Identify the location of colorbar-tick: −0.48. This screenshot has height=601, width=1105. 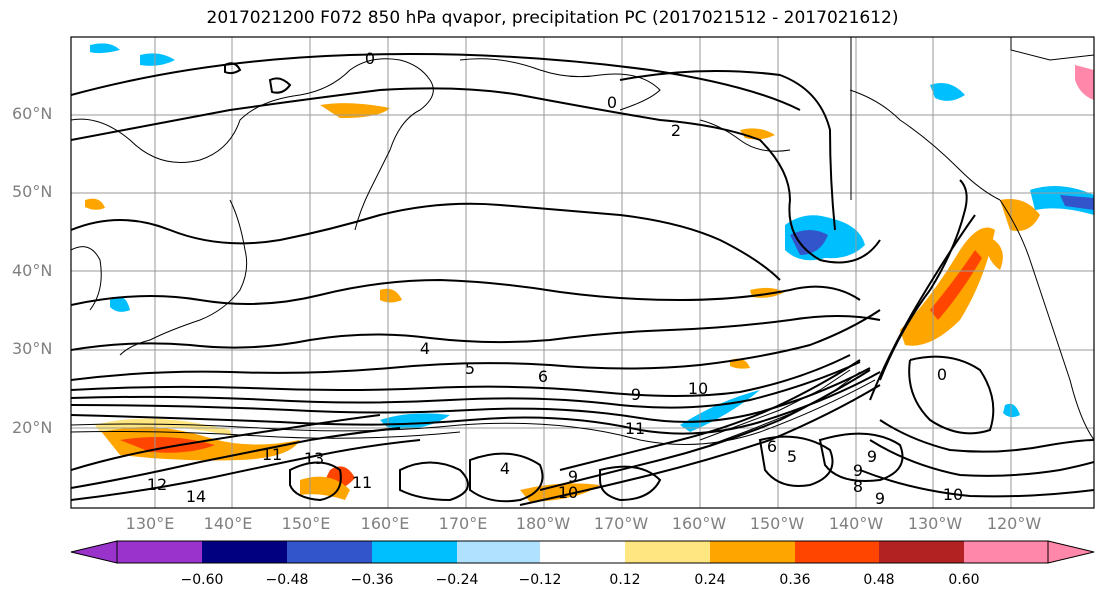
(287, 580).